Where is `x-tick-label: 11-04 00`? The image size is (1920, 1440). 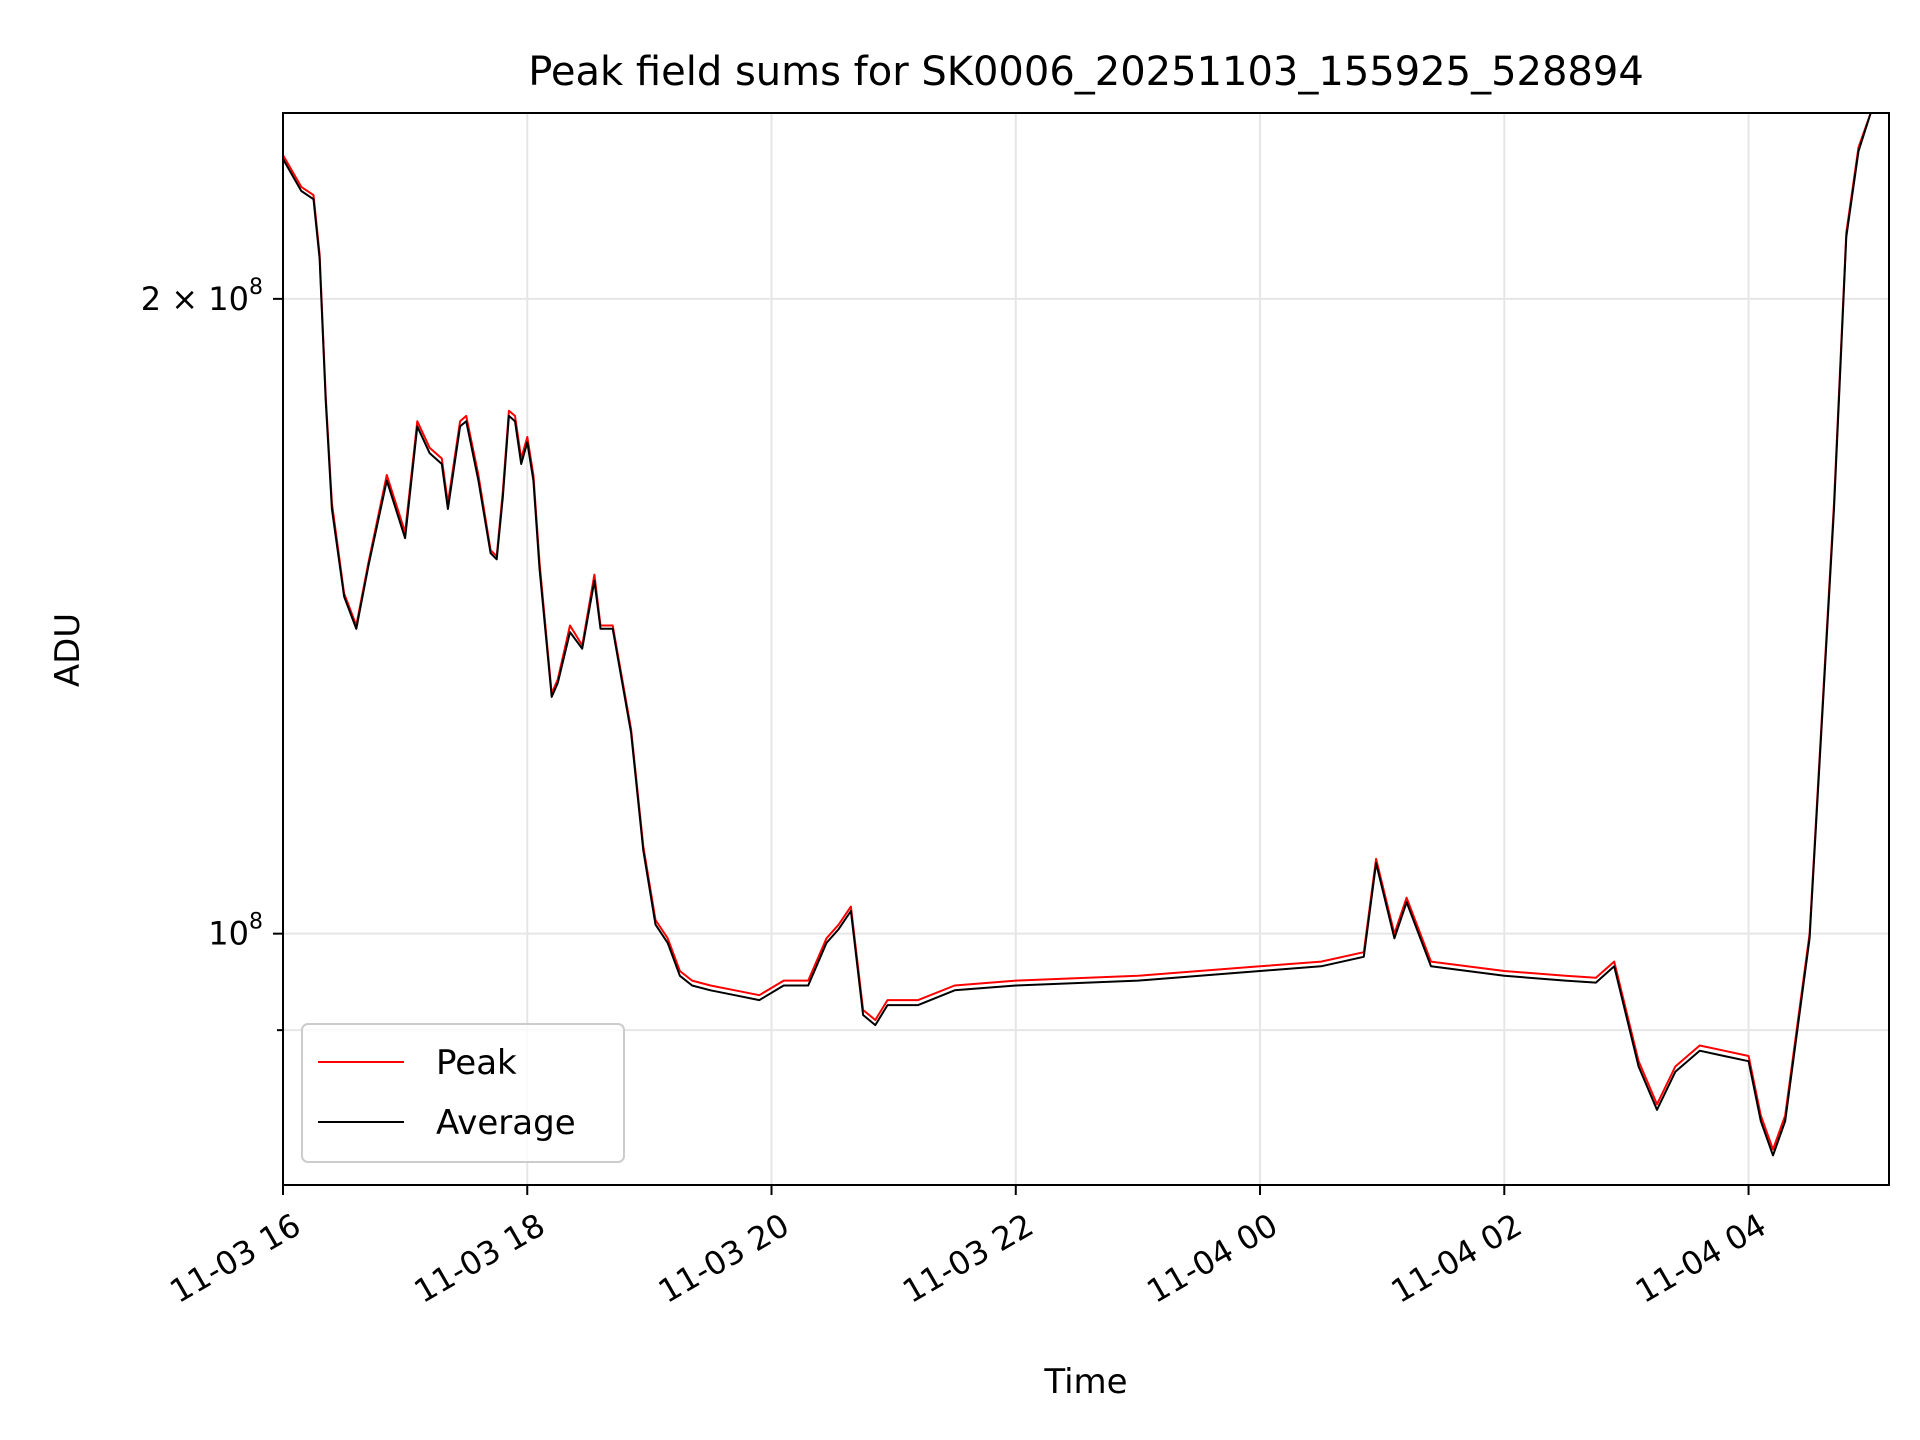 x-tick-label: 11-04 00 is located at coordinates (1212, 1258).